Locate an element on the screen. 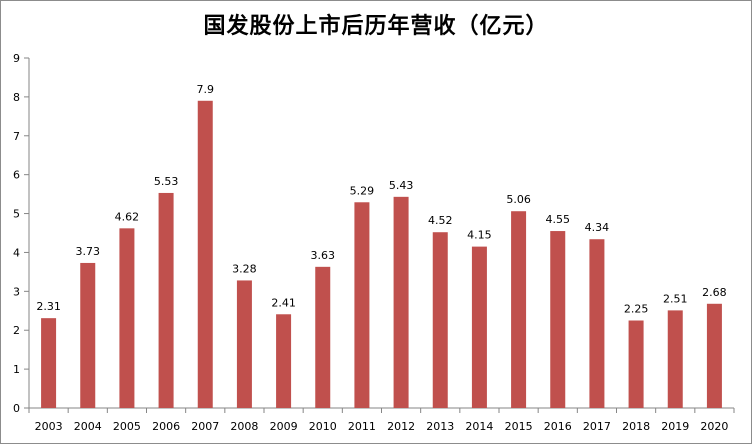  data-label: 5.53 is located at coordinates (166, 181).